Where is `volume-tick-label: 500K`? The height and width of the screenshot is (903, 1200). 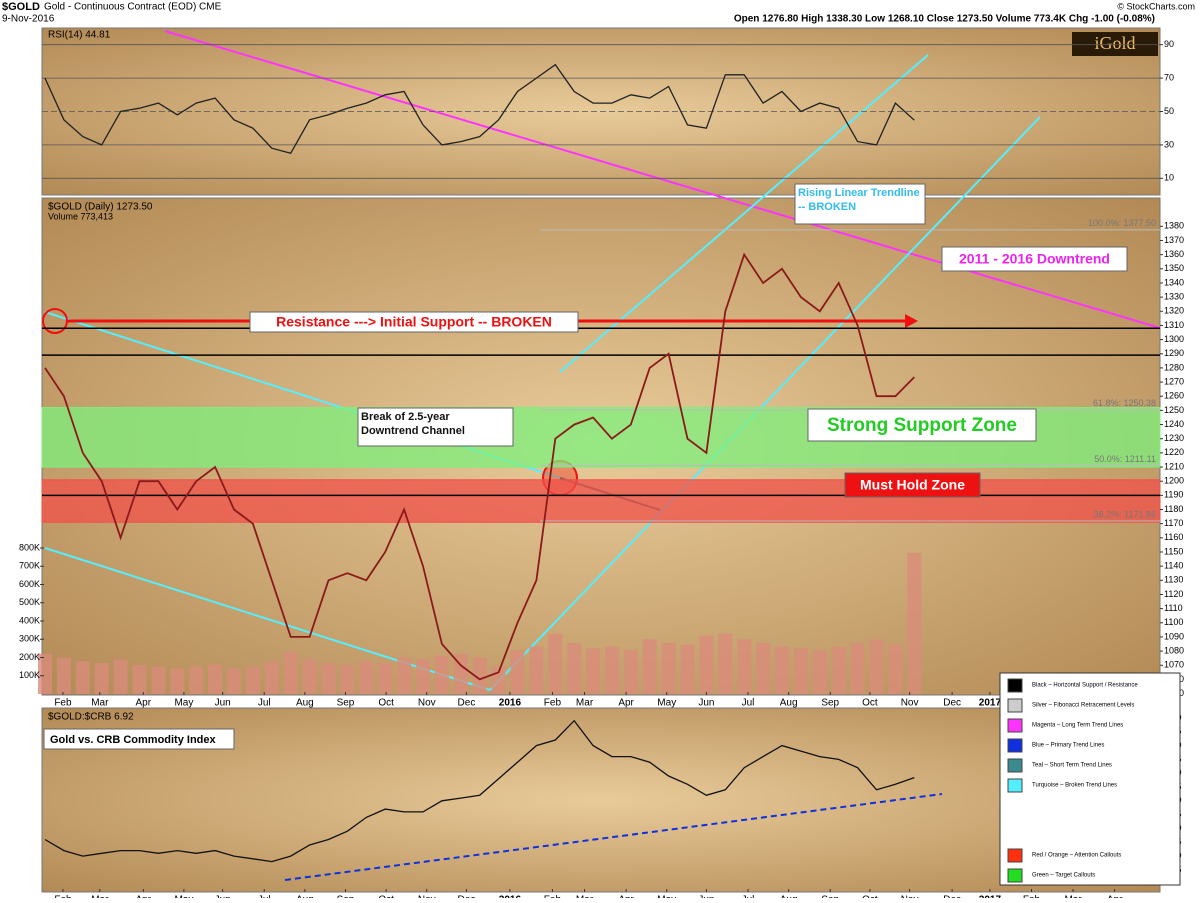 volume-tick-label: 500K is located at coordinates (29, 602).